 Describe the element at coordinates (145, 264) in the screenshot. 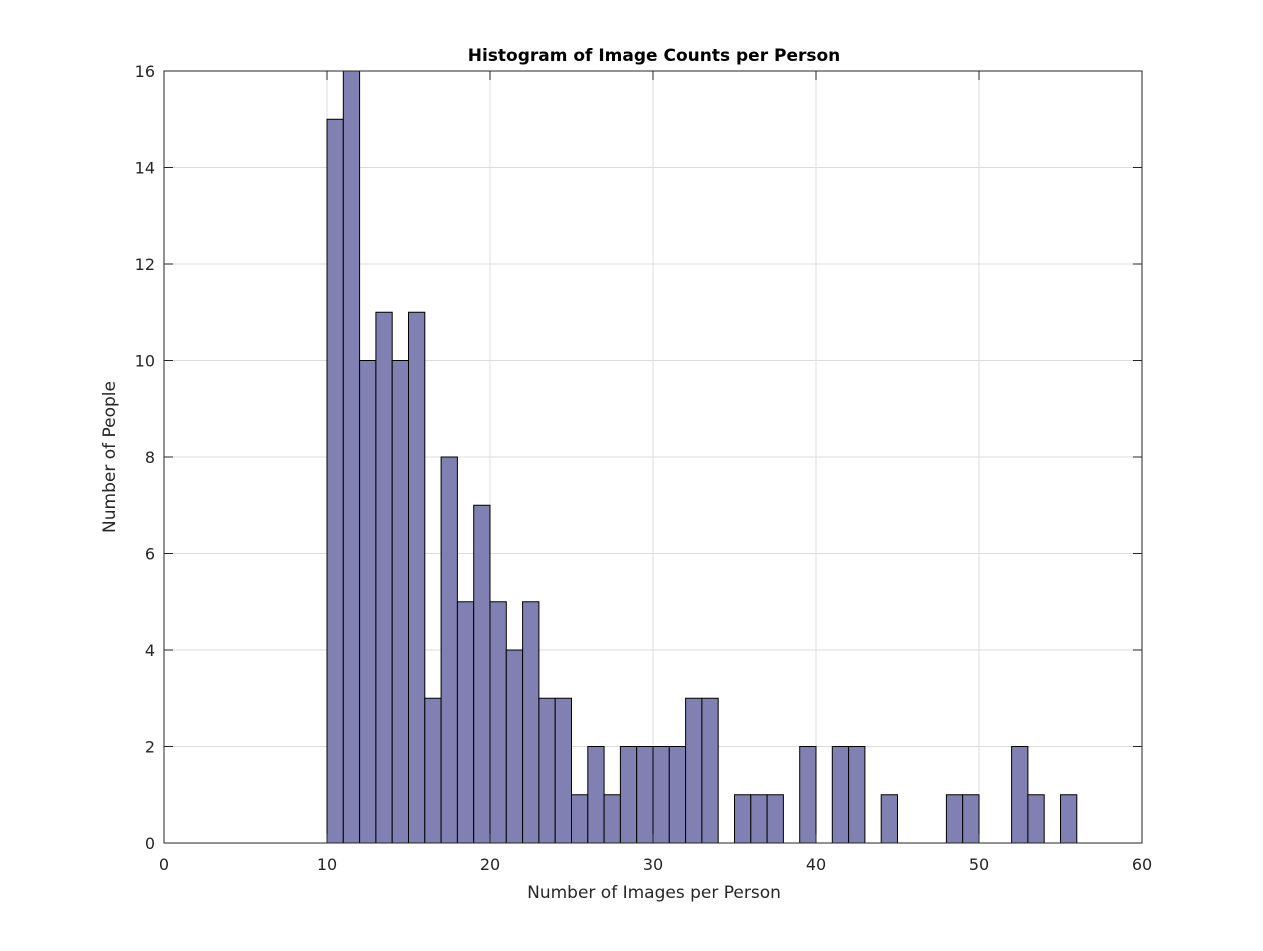

I see `y-tick-label: 12` at that location.